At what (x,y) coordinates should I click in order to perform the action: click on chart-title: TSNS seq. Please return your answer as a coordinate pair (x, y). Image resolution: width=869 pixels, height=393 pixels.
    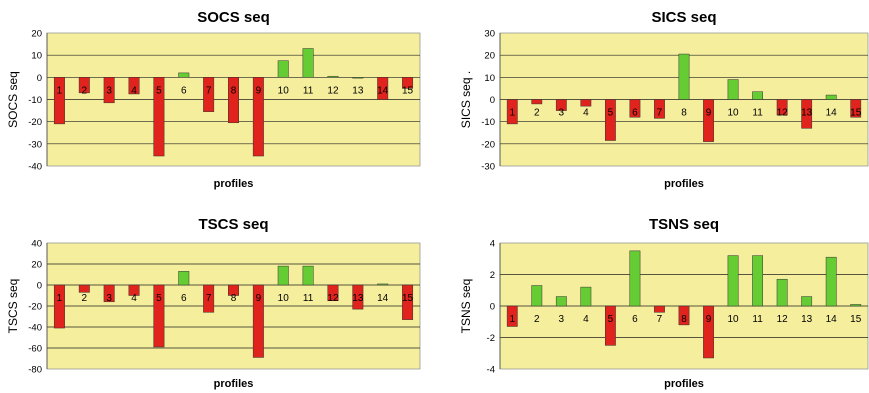
    Looking at the image, I should click on (684, 224).